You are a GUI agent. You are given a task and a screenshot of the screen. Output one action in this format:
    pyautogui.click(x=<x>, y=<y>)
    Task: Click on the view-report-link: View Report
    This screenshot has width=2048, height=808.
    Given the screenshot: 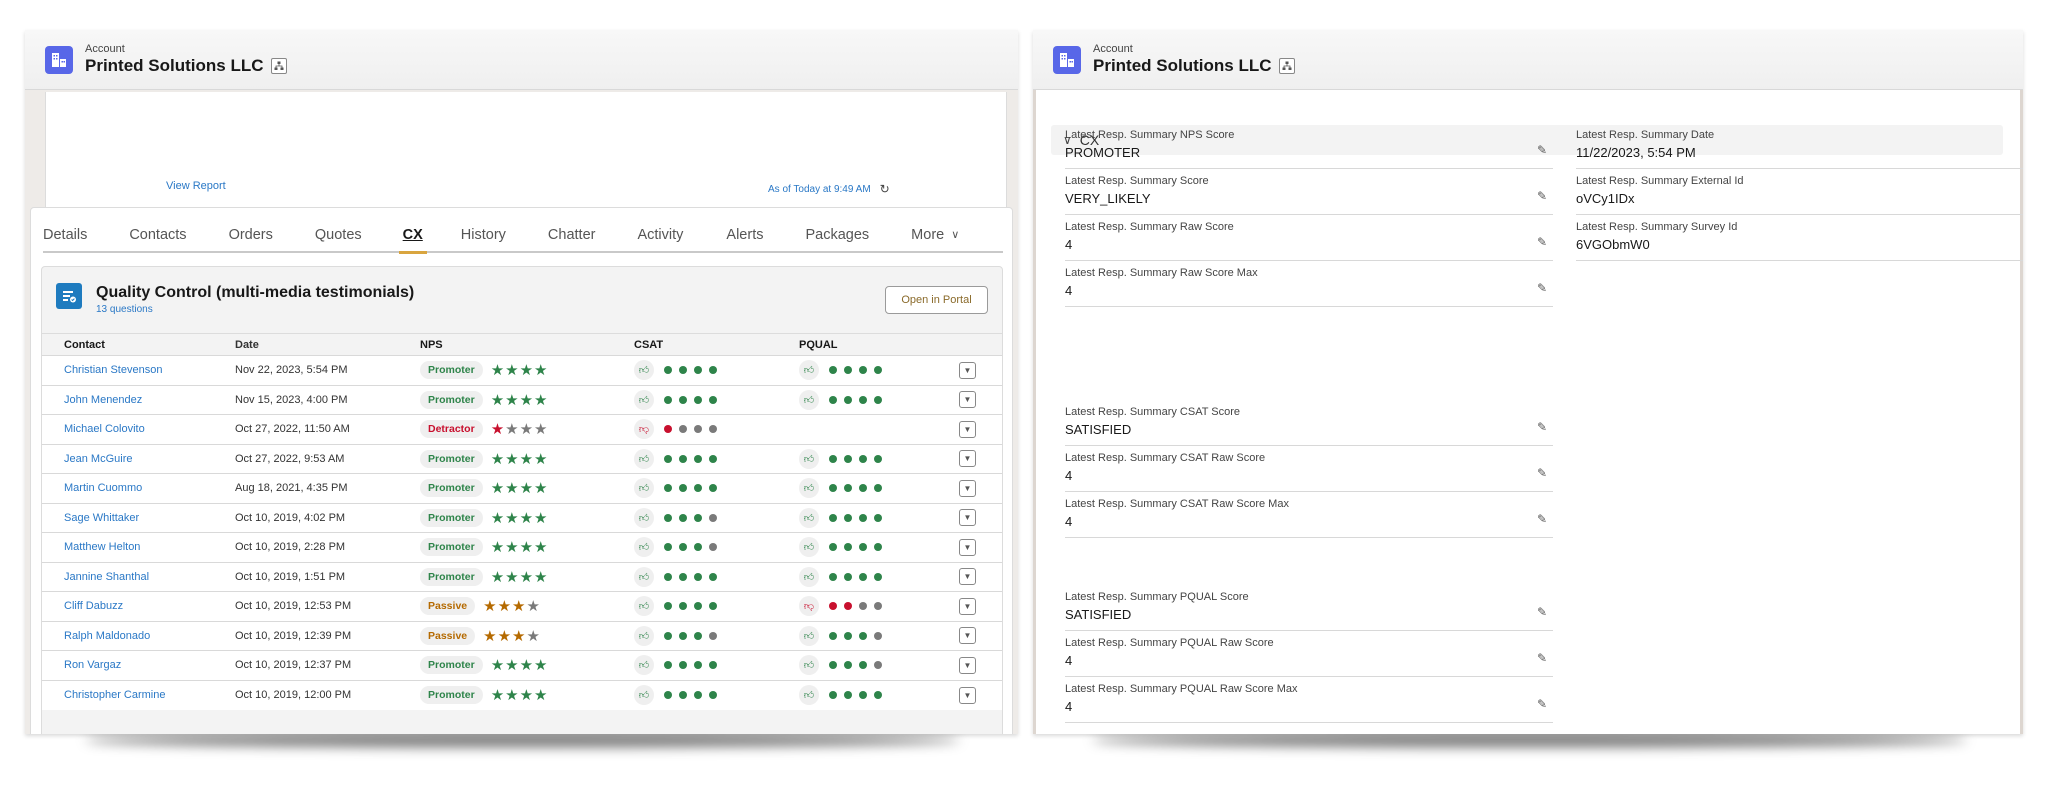 What is the action you would take?
    pyautogui.click(x=196, y=186)
    